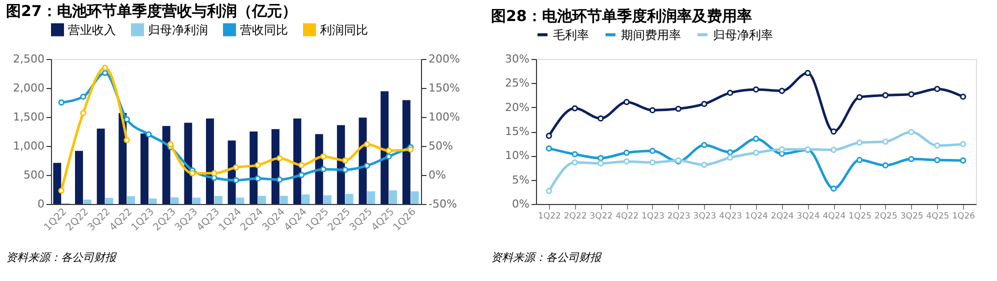 This screenshot has height=281, width=997. I want to click on x-tick-label: 3Q24, so click(808, 217).